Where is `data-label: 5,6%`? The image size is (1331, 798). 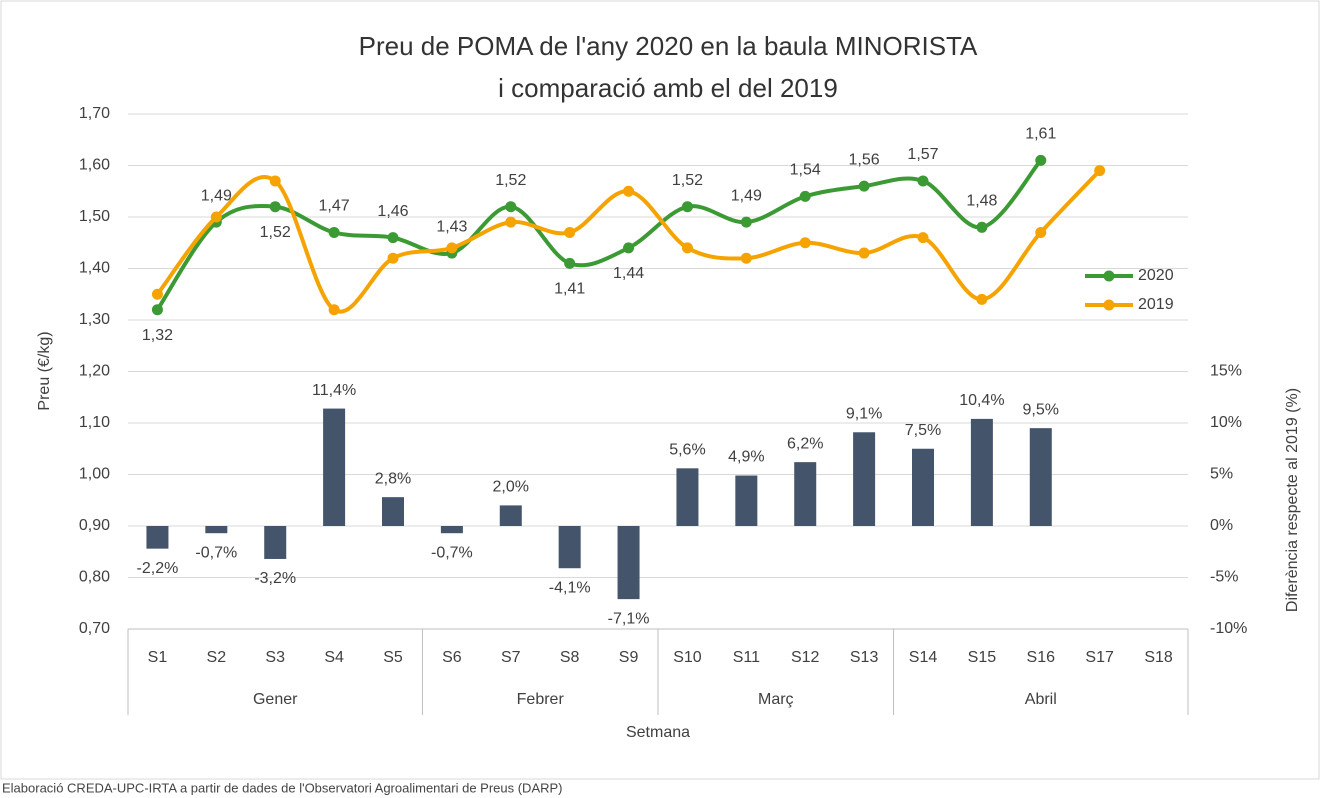 data-label: 5,6% is located at coordinates (687, 450).